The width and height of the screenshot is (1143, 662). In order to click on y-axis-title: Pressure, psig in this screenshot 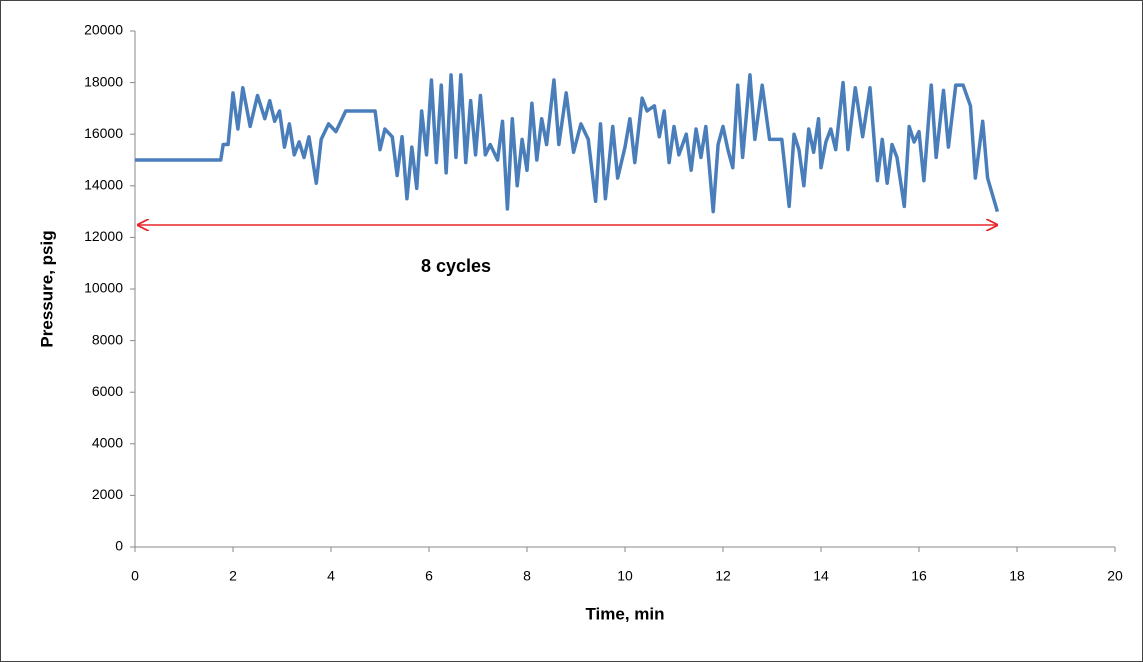, I will do `click(46, 288)`.